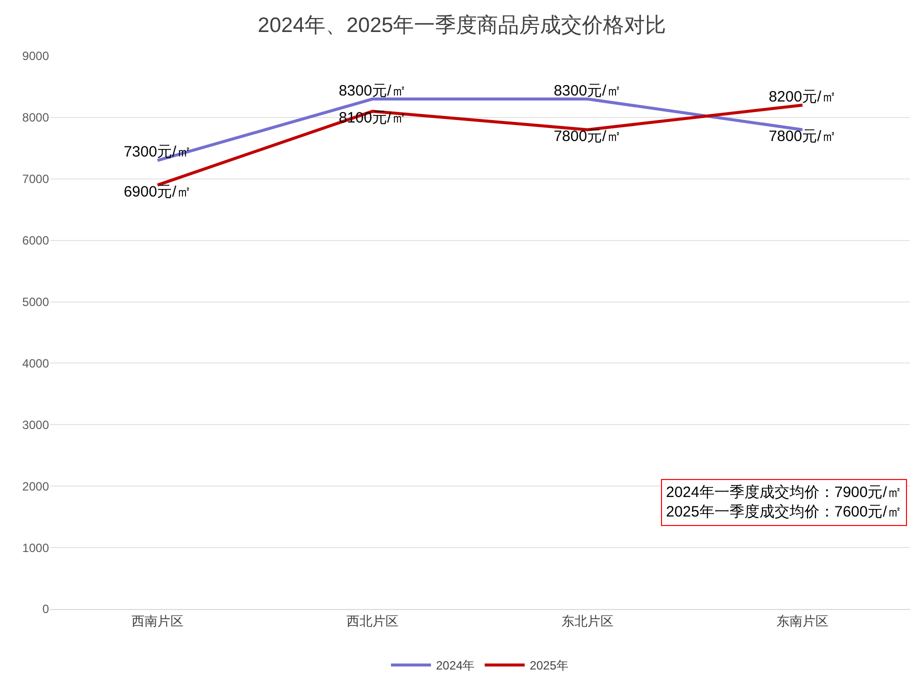 The image size is (924, 691). Describe the element at coordinates (588, 621) in the screenshot. I see `x-tick-label: 东北片区` at that location.